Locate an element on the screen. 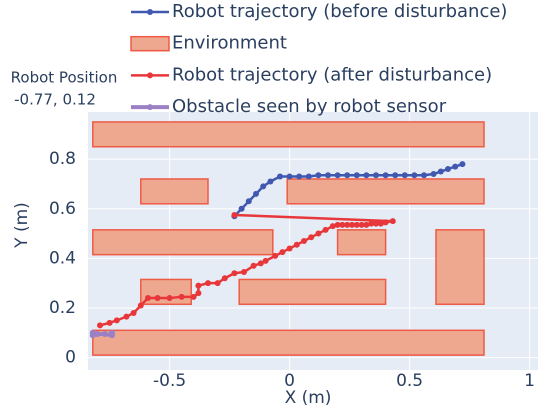 The image size is (538, 407). legend-swatch is located at coordinates (150, 43).